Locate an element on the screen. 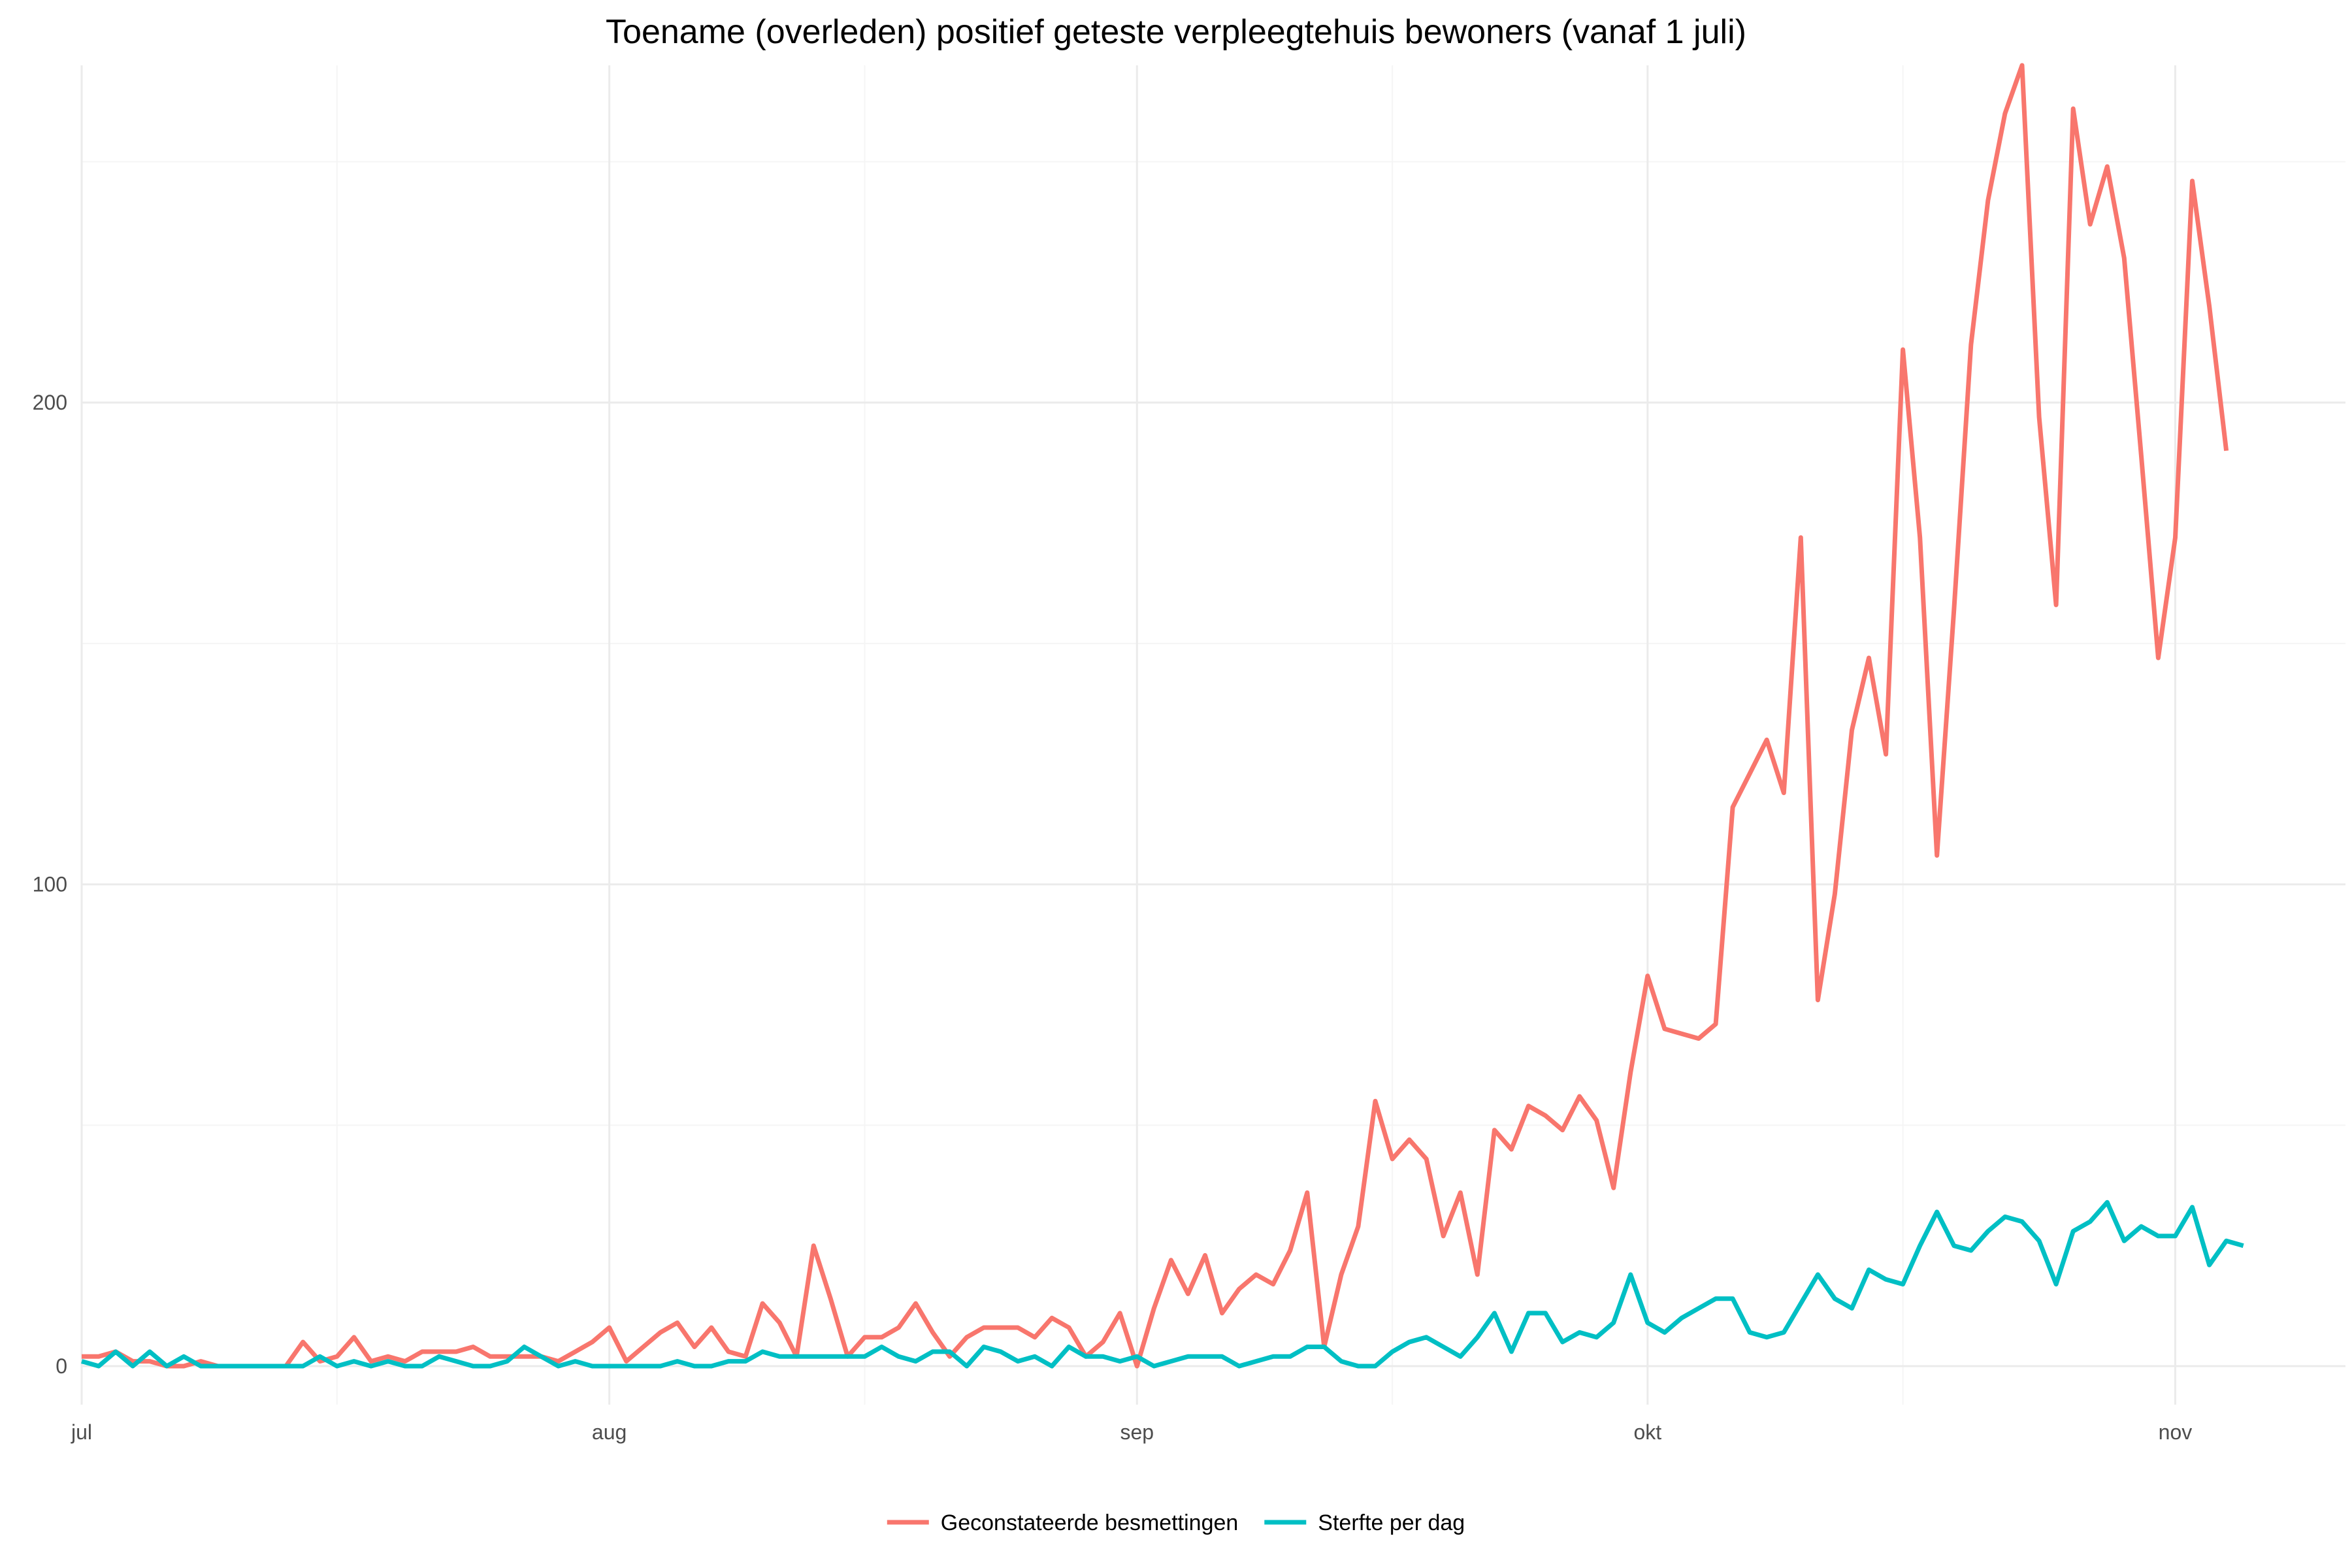  x-tick-label: jul is located at coordinates (81, 1432).